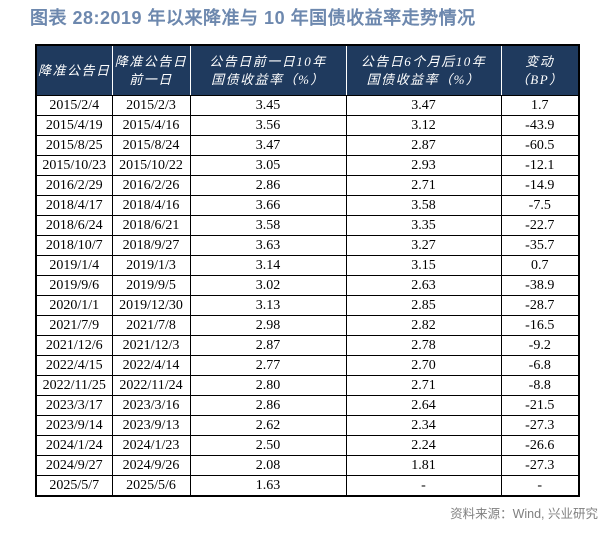 Image resolution: width=610 pixels, height=534 pixels. What do you see at coordinates (268, 70) in the screenshot?
I see `header-cell-yield_prev_day: 公告日前一日10年 国债收益率（%）` at bounding box center [268, 70].